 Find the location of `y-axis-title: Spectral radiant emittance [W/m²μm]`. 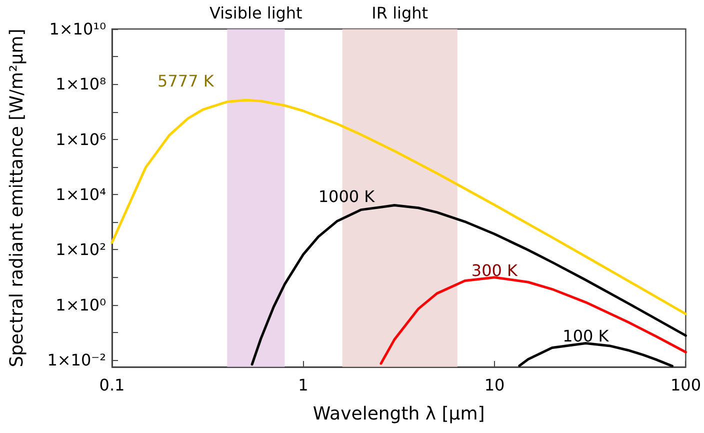

y-axis-title: Spectral radiant emittance [W/m²μm] is located at coordinates (17, 198).